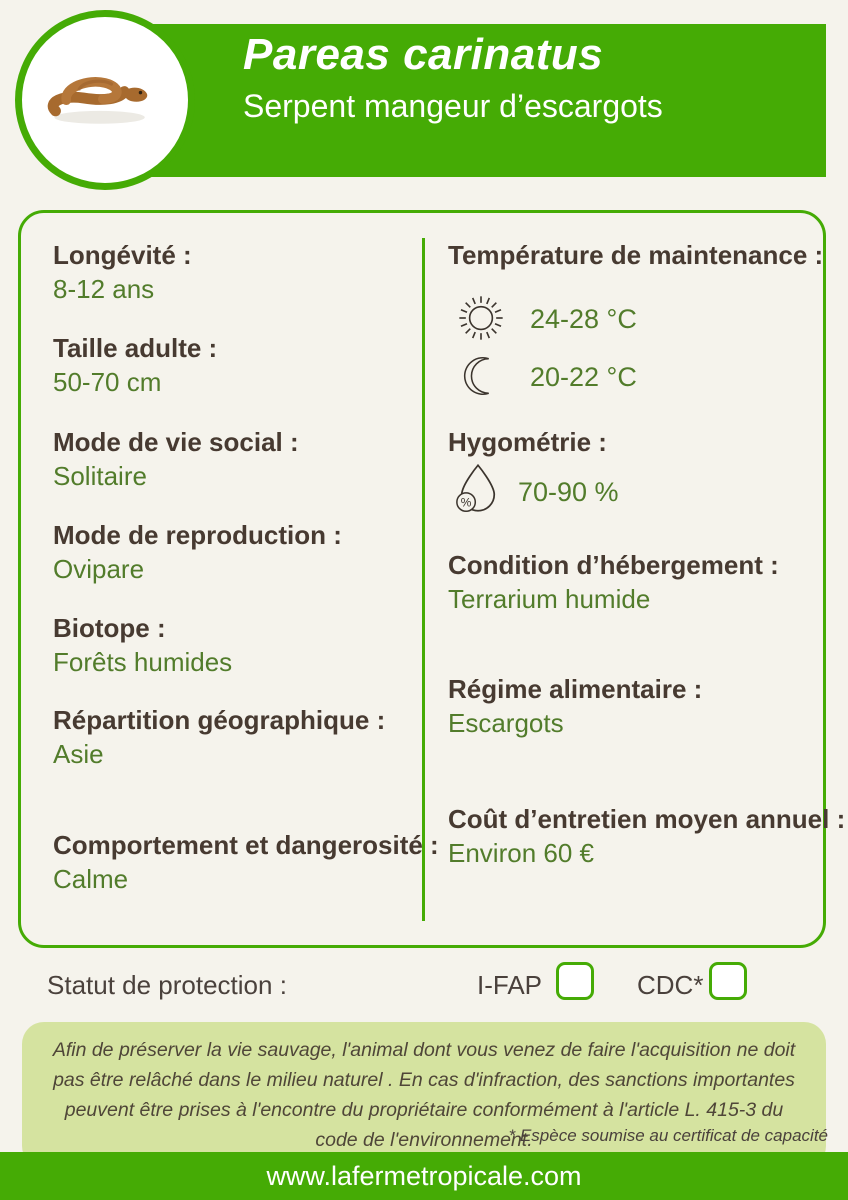 This screenshot has height=1200, width=848. What do you see at coordinates (143, 662) in the screenshot?
I see `field-value-biotope: Forêts humides` at bounding box center [143, 662].